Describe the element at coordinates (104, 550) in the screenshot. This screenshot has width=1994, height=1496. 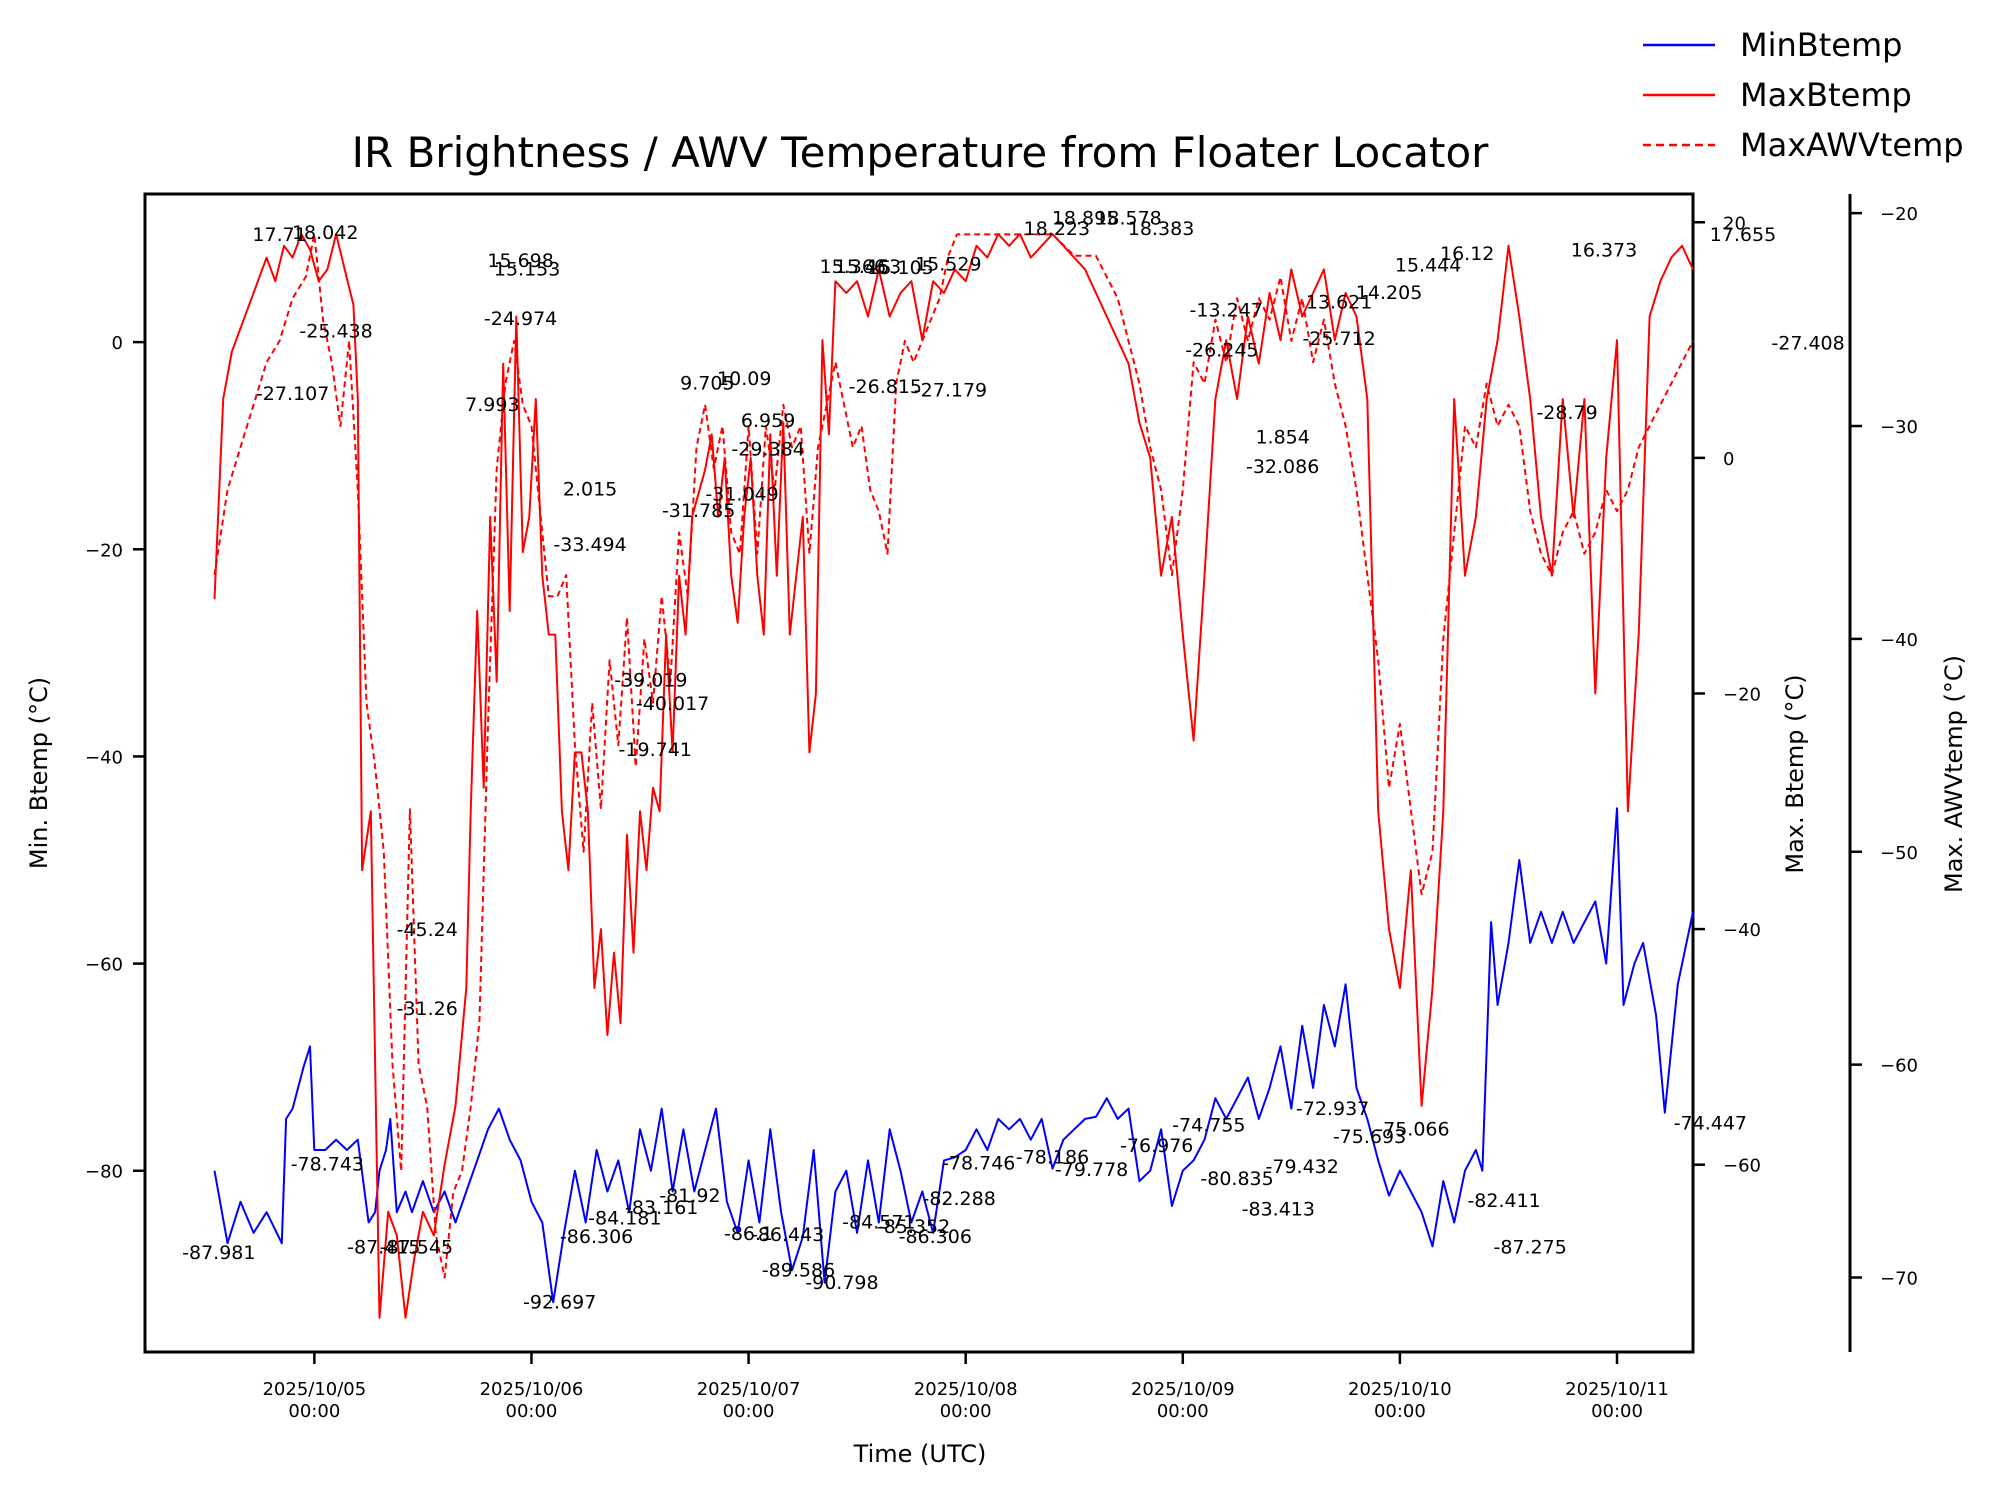
I see `left-tick-label: −20` at that location.